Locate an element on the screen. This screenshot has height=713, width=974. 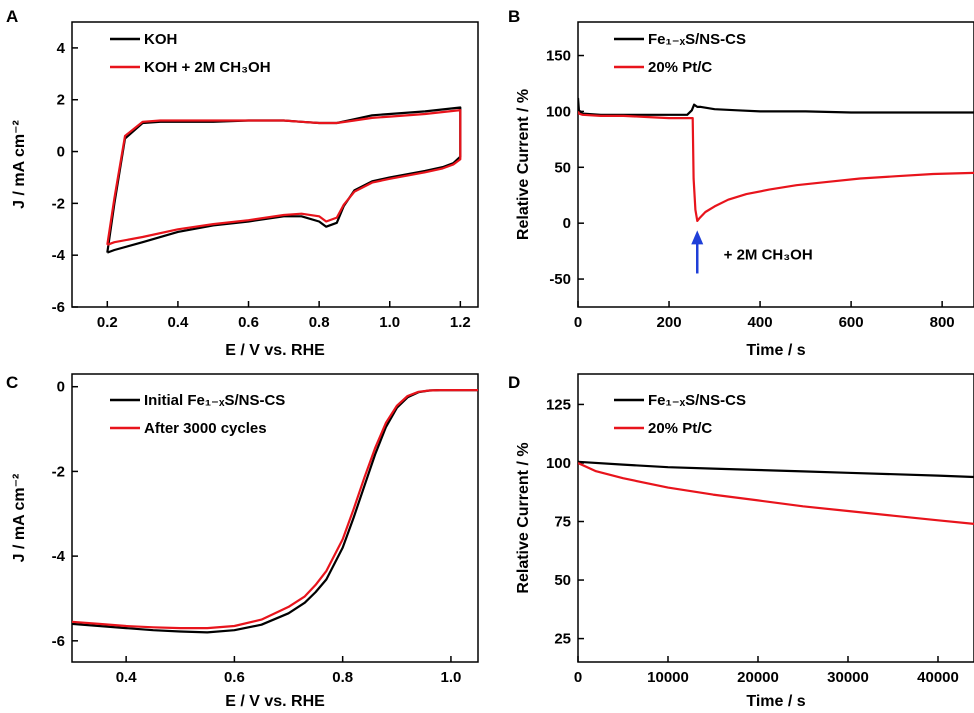
x-tick-label: 0.2 is located at coordinates (107, 322).